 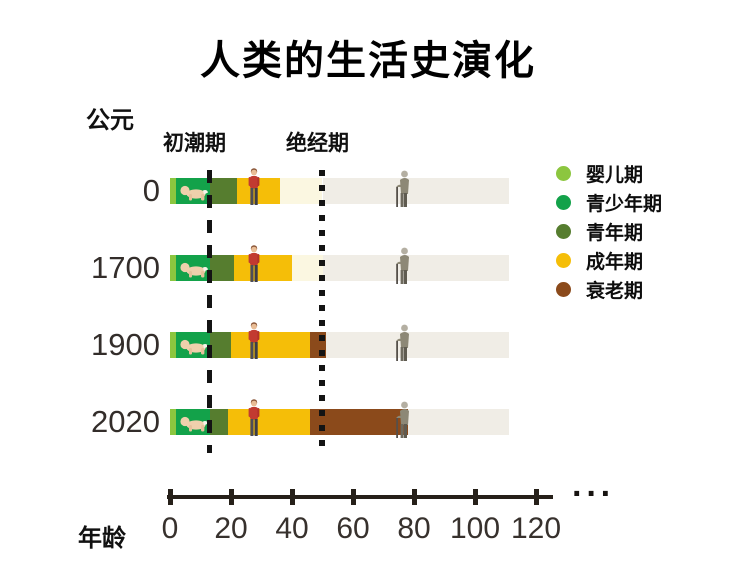 I want to click on row-year-label: 1700, so click(x=125, y=267).